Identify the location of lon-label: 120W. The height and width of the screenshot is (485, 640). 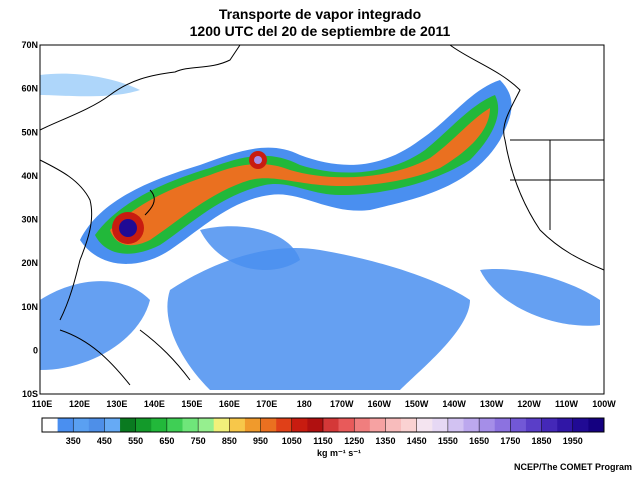
(529, 404).